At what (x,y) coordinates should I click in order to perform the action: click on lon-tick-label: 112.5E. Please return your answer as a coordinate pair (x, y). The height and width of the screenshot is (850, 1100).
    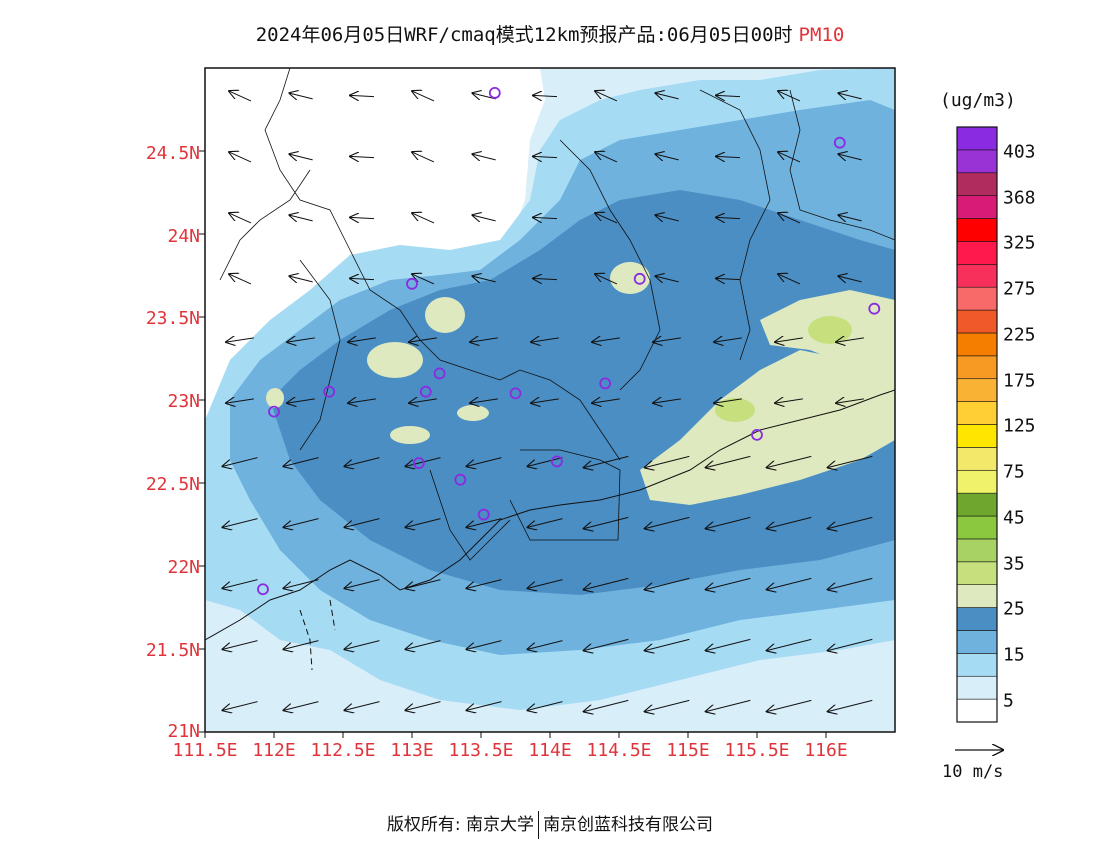
    Looking at the image, I should click on (343, 750).